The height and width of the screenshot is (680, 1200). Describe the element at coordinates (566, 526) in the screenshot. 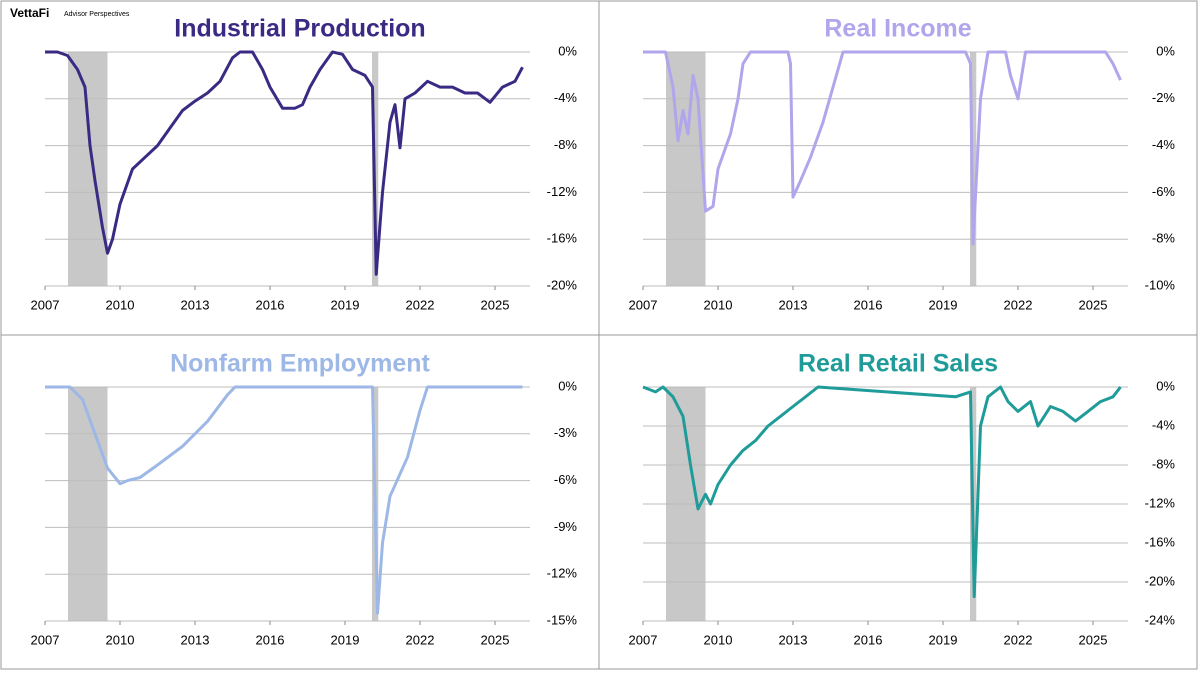

I see `y-tick-label: -9%` at that location.